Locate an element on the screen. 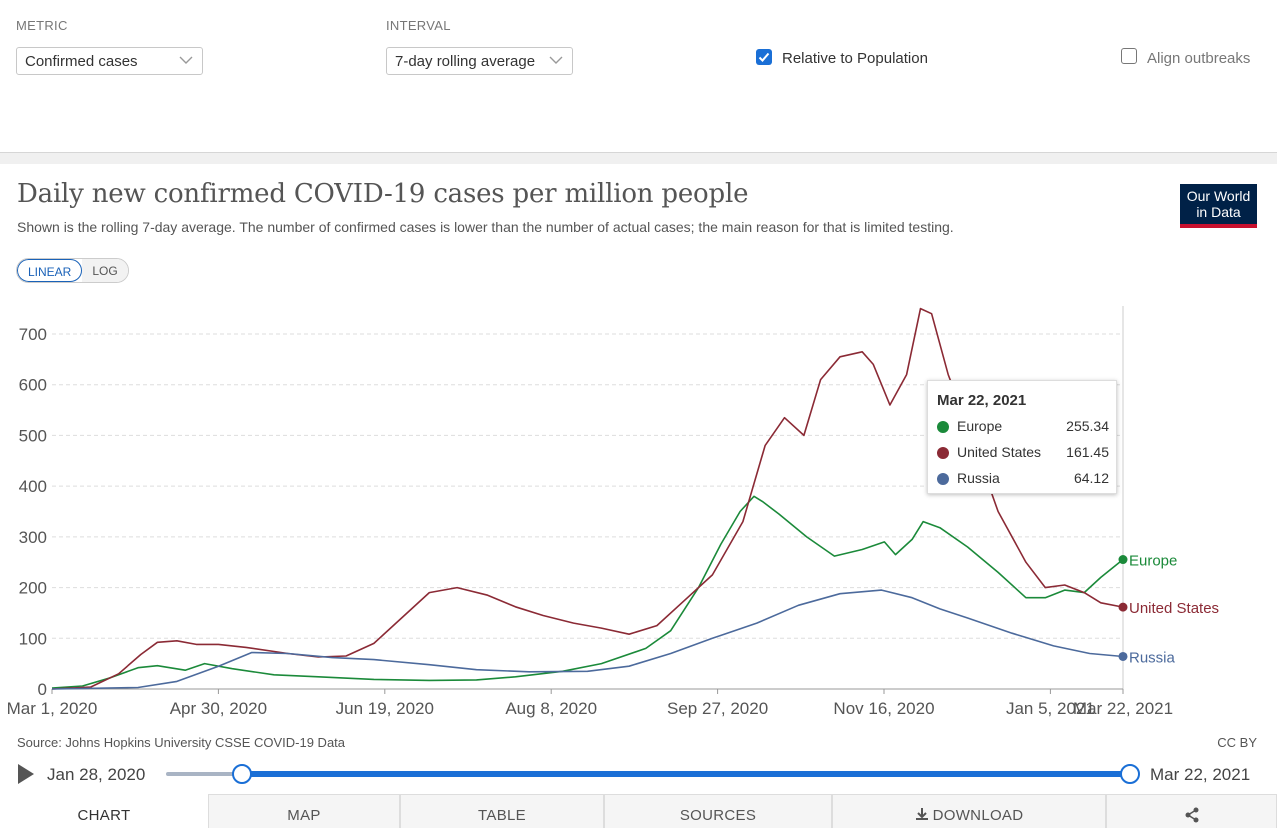 Image resolution: width=1277 pixels, height=828 pixels. metric-select: Confirmed cases is located at coordinates (109, 61).